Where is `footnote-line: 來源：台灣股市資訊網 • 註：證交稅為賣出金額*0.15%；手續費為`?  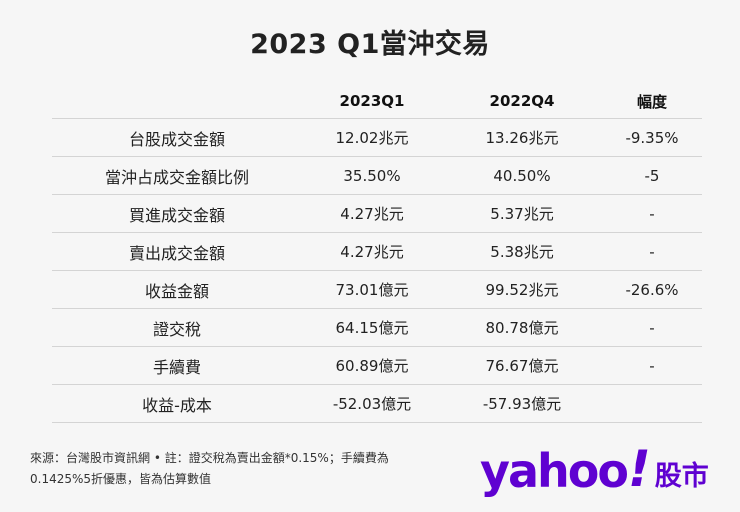
footnote-line: 來源：台灣股市資訊網 • 註：證交稅為賣出金額*0.15%；手續費為 is located at coordinates (209, 458).